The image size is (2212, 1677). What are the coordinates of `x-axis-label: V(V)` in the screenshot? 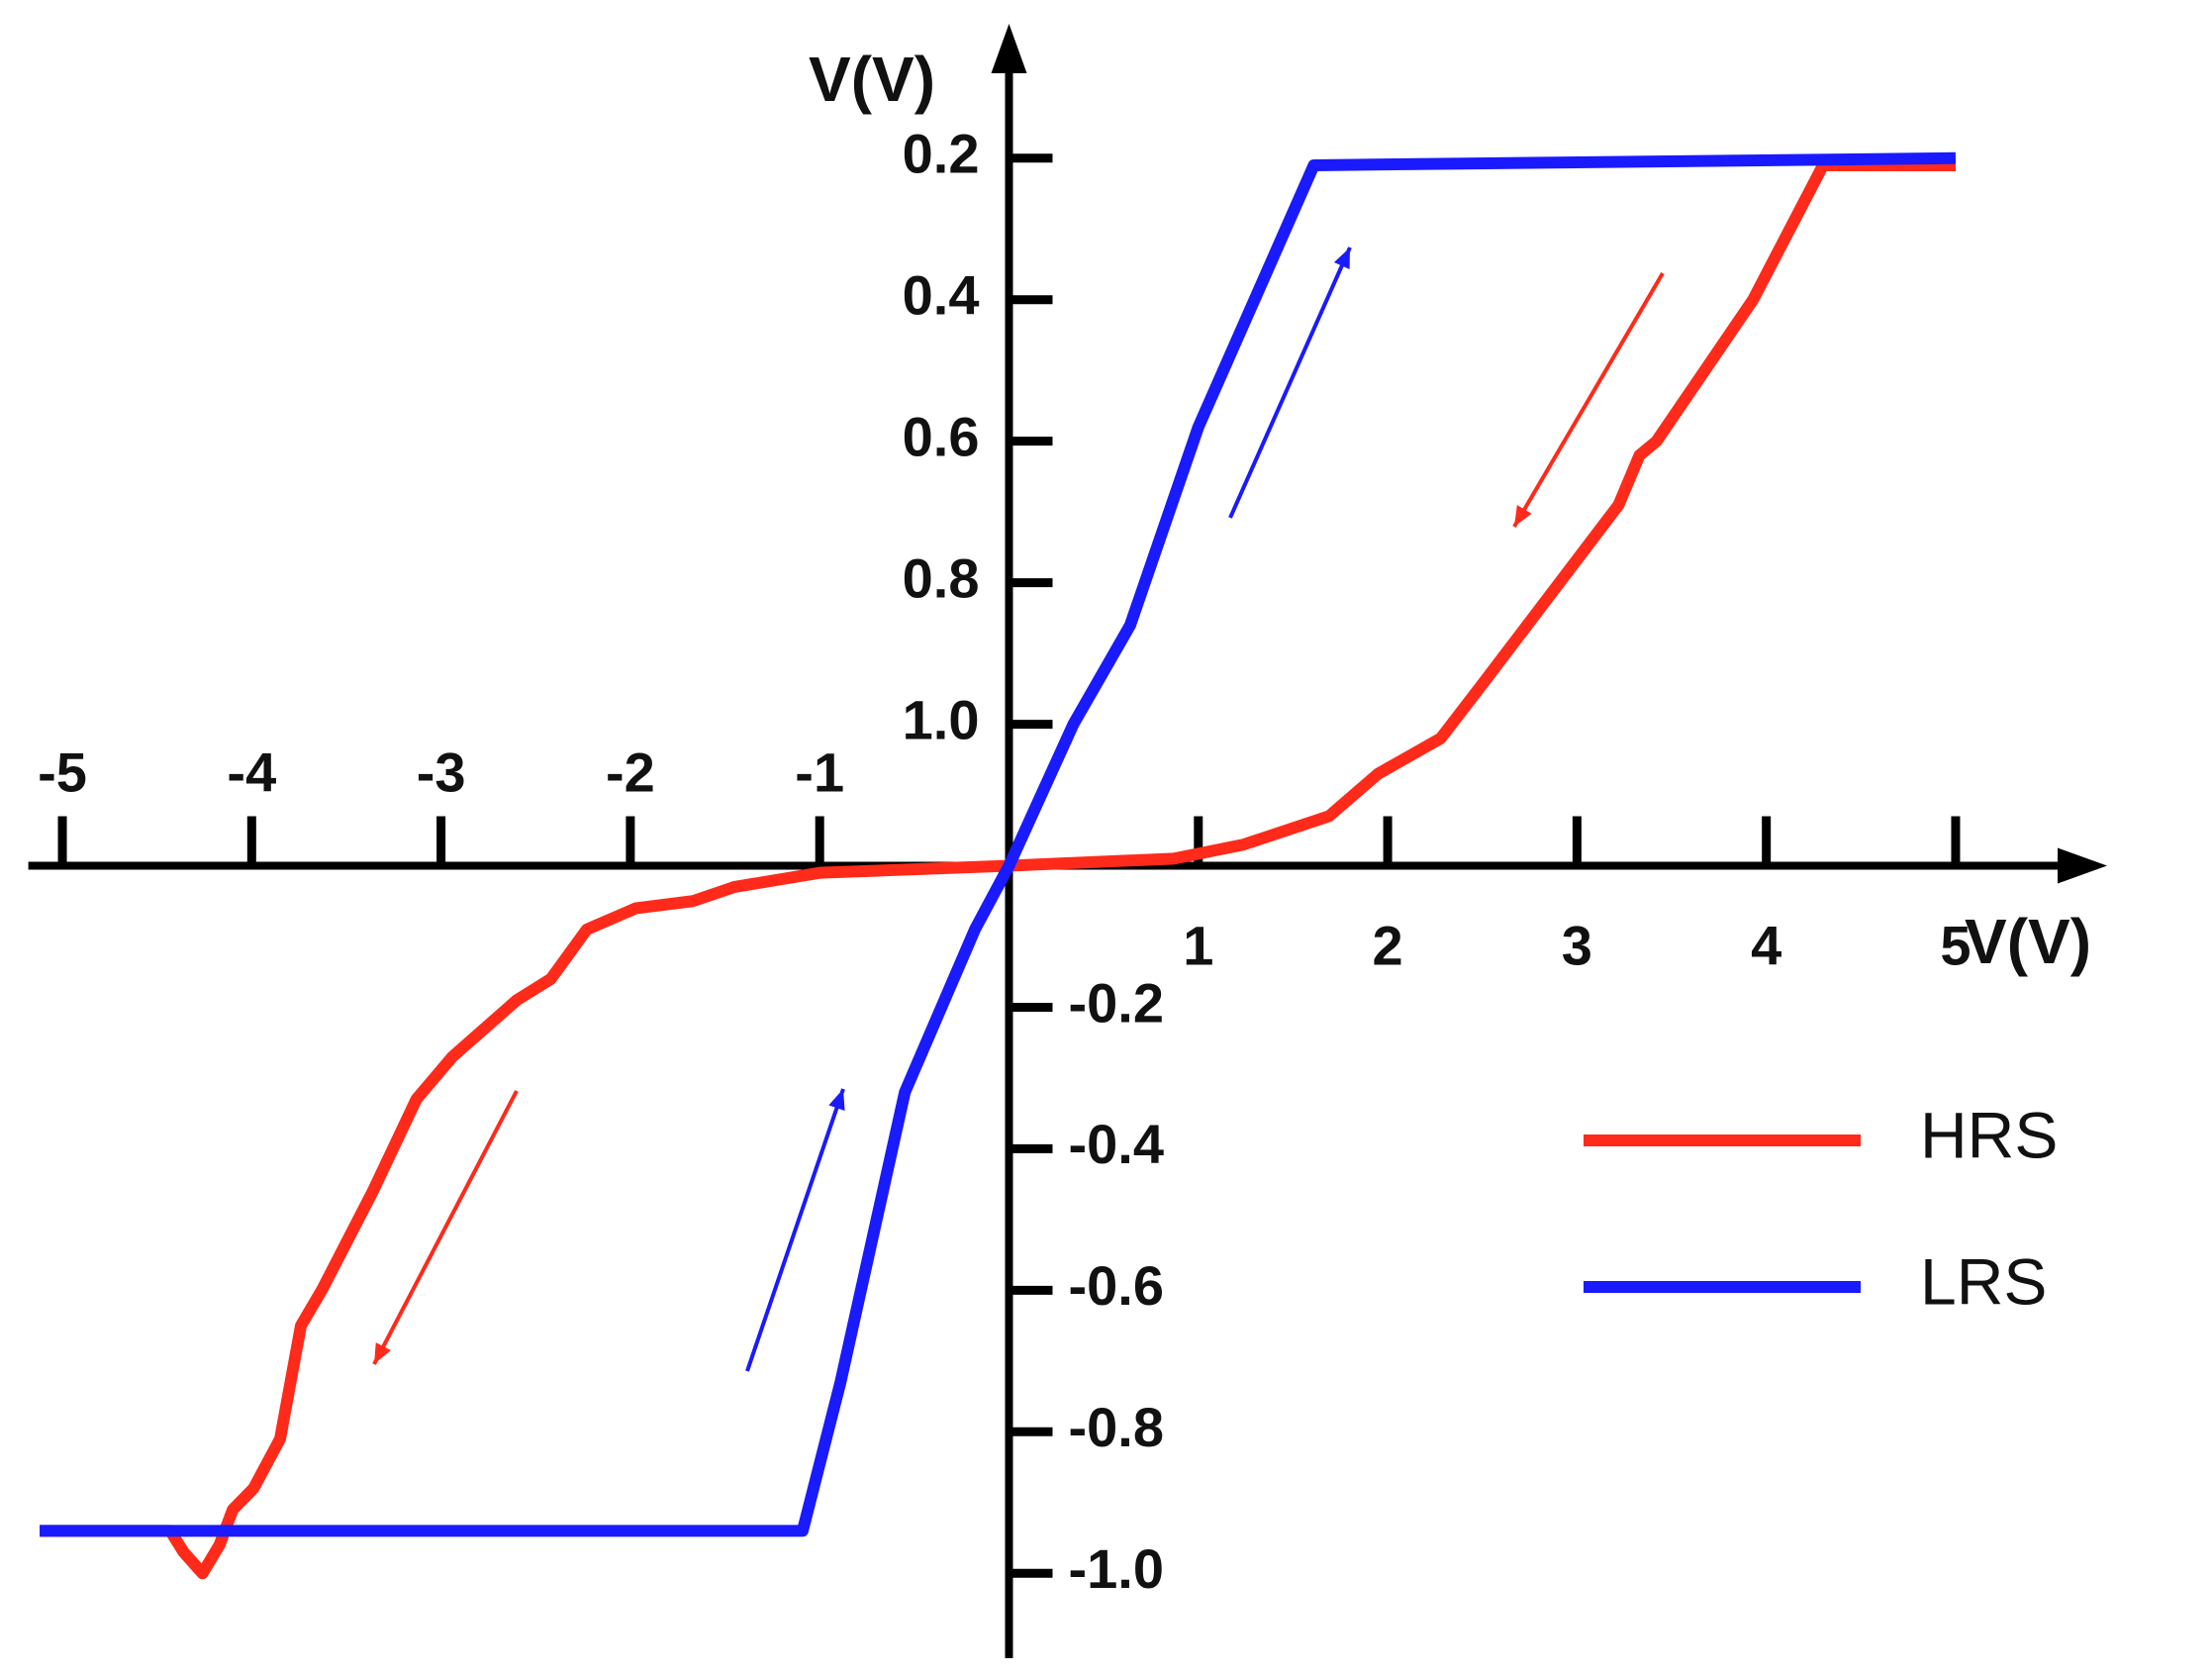 It's located at (2028, 942).